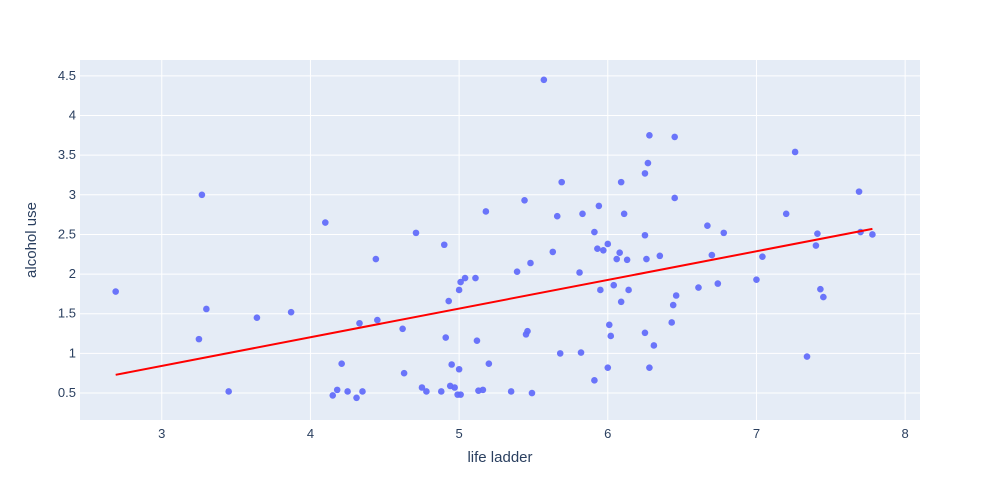 This screenshot has height=500, width=1000. I want to click on x-tick-label: 3, so click(161, 433).